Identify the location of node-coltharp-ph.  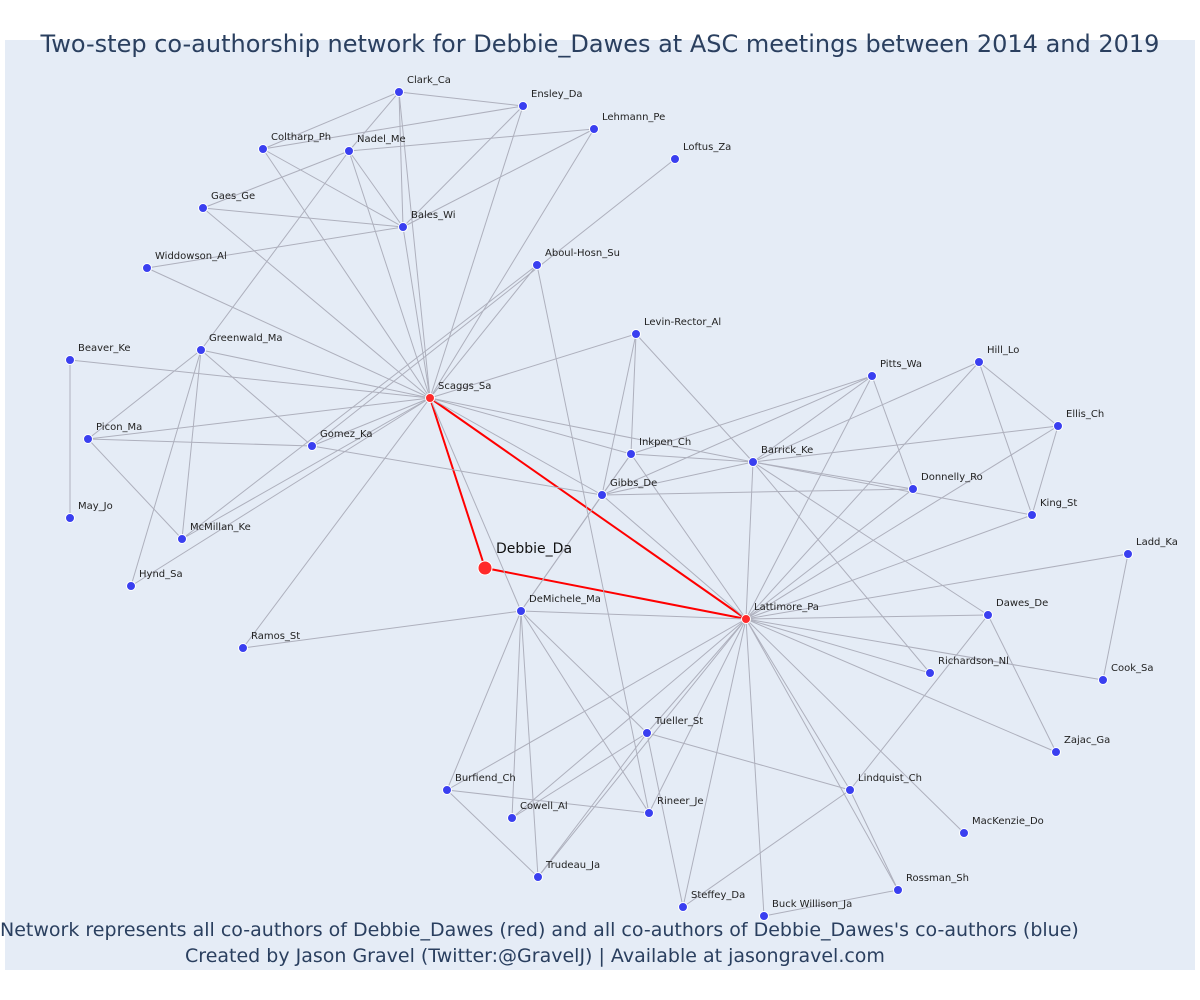
(263, 149).